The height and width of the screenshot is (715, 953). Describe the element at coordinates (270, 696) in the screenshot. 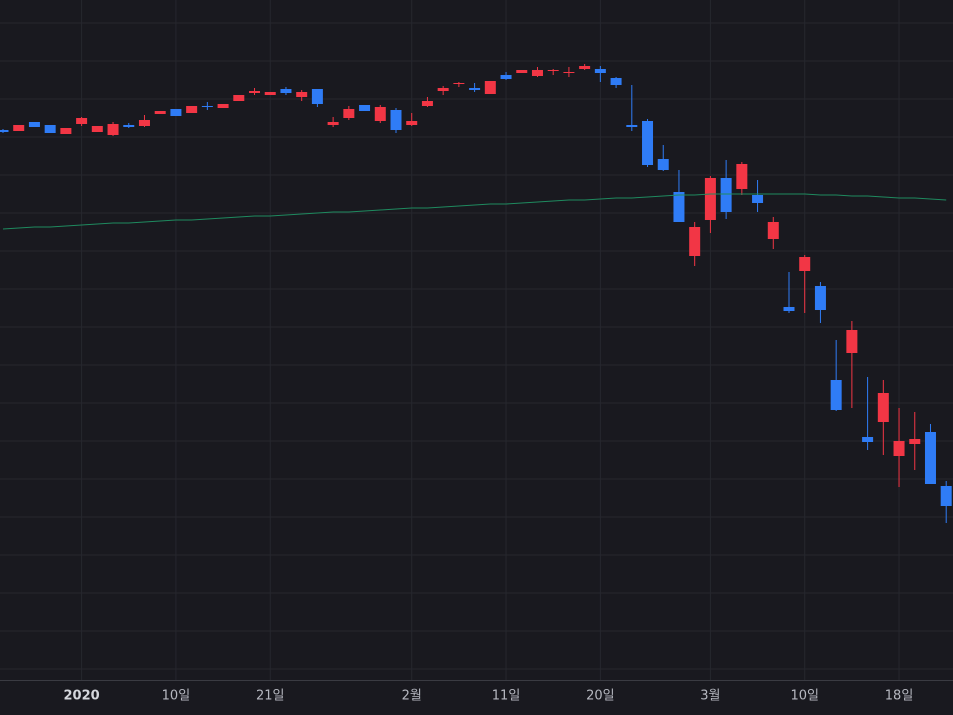

I see `x-tick-label: 21일` at that location.